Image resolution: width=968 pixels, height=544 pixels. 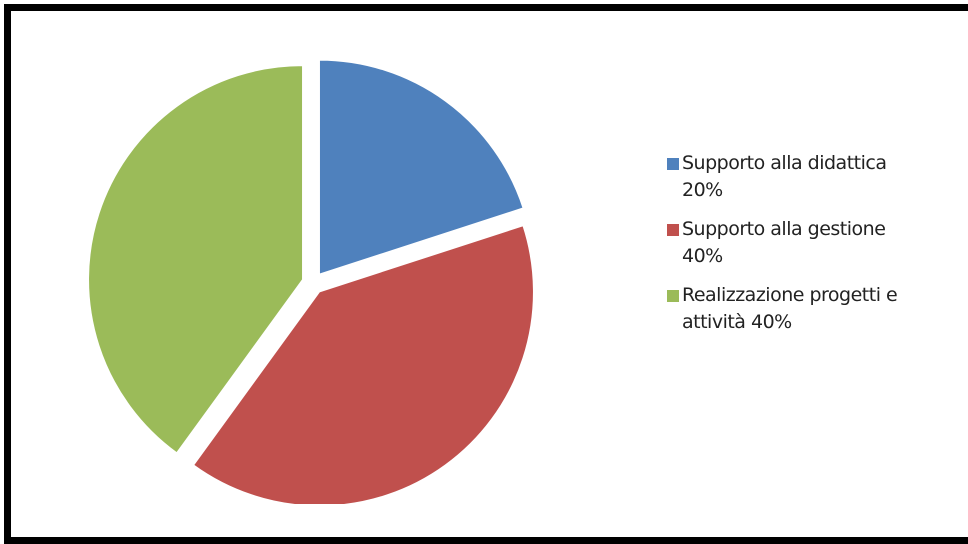 I want to click on legend-swatch-progetti, so click(x=673, y=296).